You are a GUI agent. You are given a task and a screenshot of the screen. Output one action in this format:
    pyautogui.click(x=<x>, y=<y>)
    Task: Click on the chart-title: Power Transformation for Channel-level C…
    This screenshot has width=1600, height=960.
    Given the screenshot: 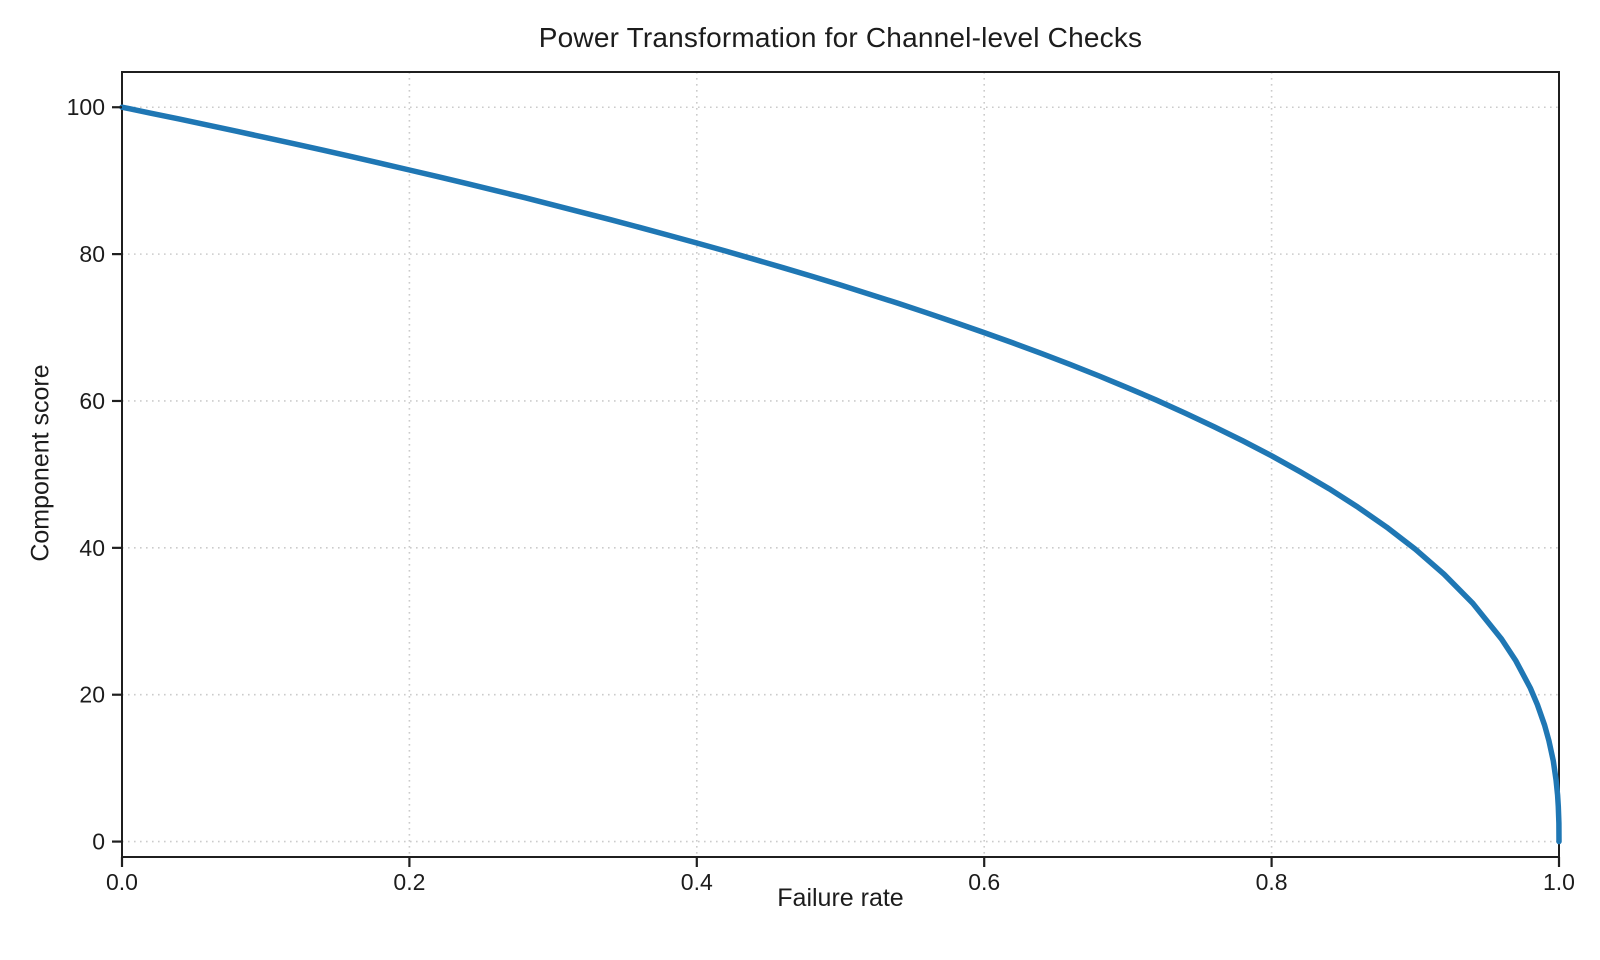 What is the action you would take?
    pyautogui.click(x=840, y=37)
    